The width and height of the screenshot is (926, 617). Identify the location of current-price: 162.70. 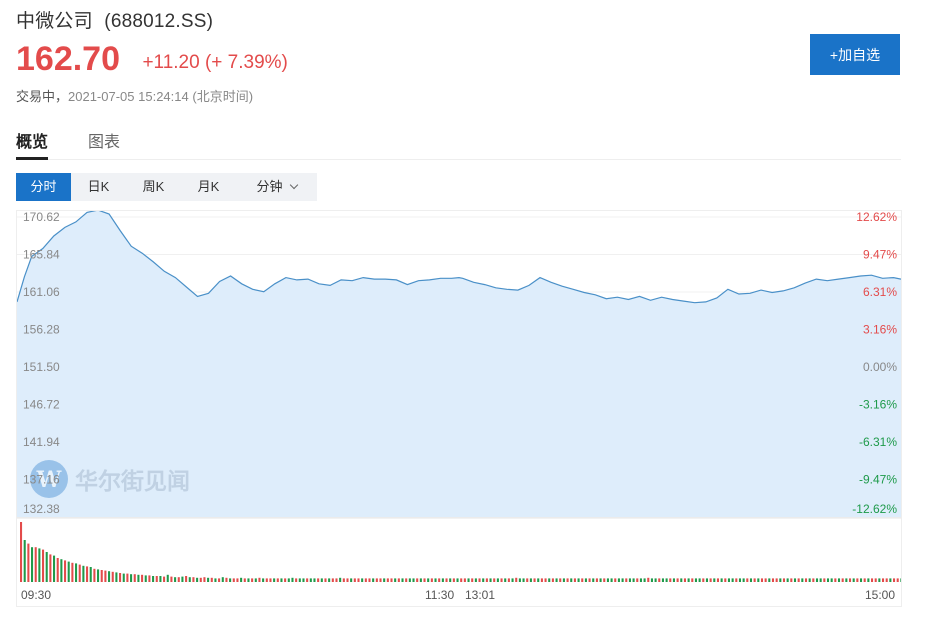
(68, 59).